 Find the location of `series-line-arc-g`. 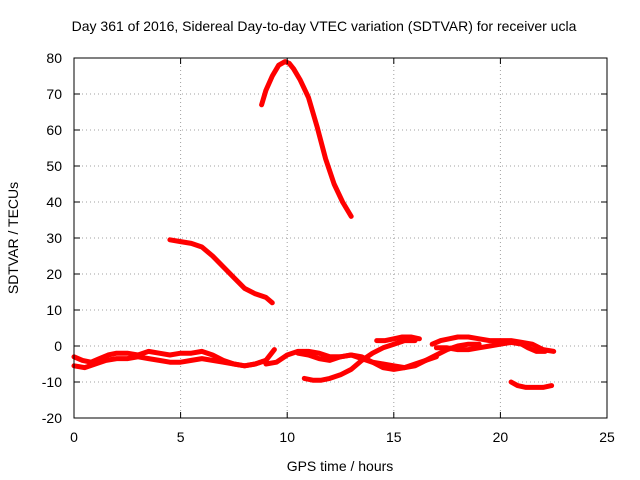

series-line-arc-g is located at coordinates (493, 344).